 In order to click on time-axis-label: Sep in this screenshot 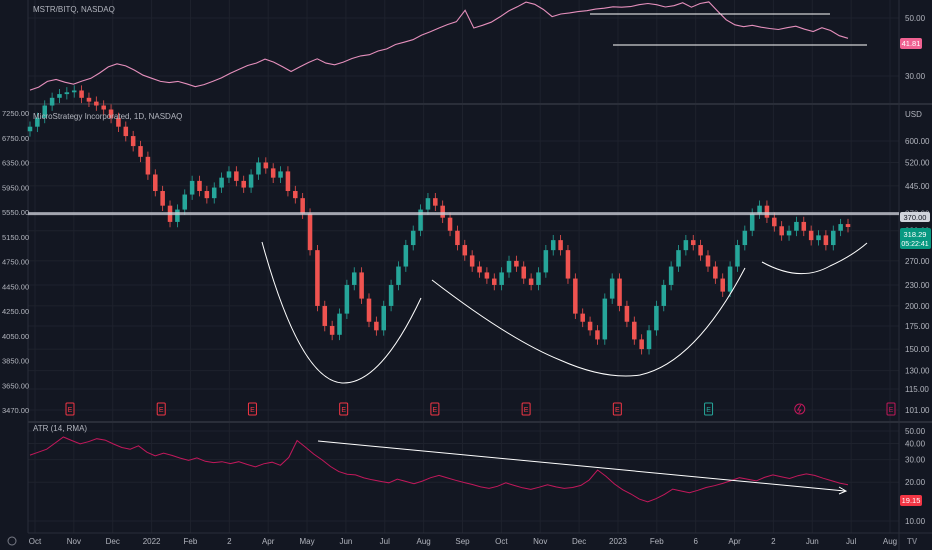, I will do `click(462, 541)`.